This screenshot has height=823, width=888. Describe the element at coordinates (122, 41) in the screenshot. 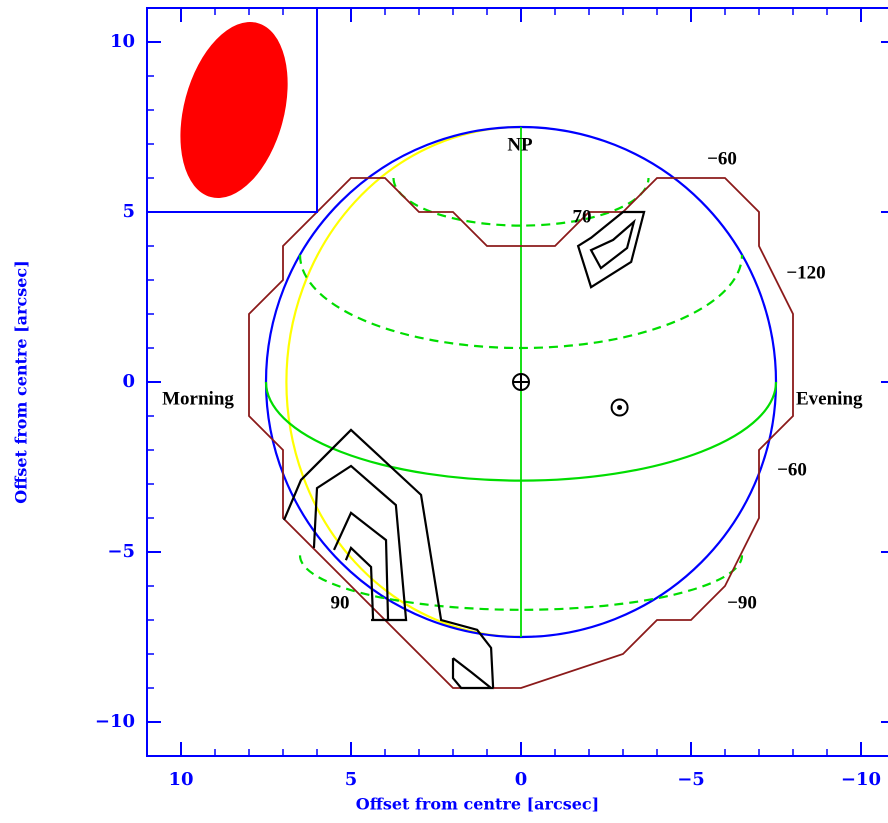

I see `y-tick-label: 10` at that location.